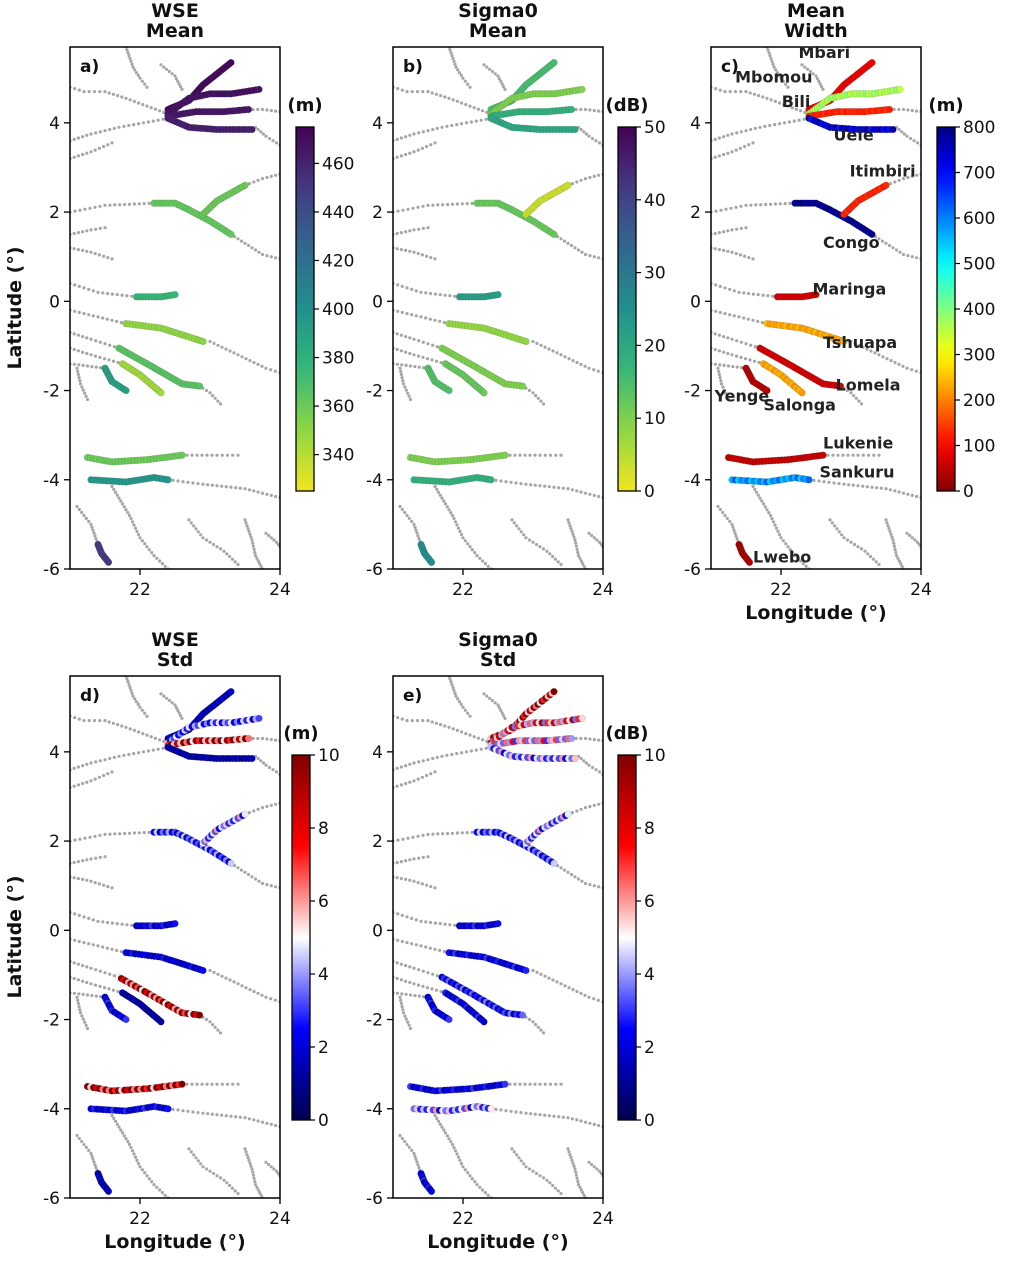 The height and width of the screenshot is (1263, 1010). I want to click on river-congo, so click(192, 848).